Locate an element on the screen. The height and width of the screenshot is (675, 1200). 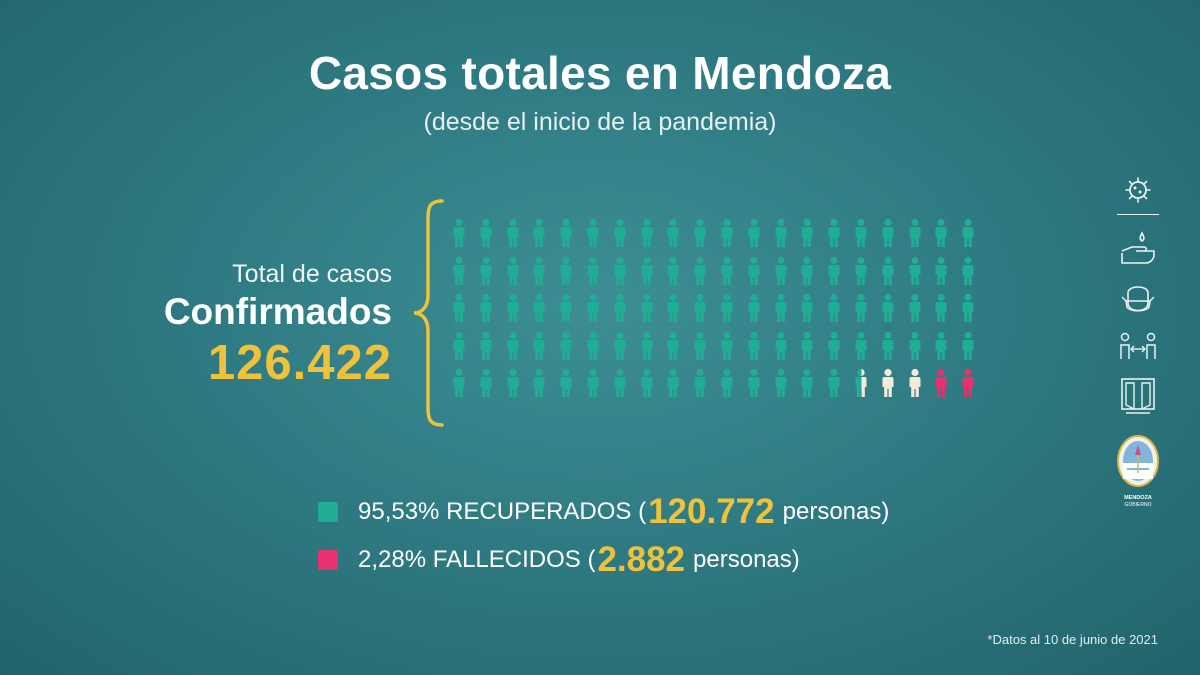
legend-recovered: 95,53% RECUPERADOS ( 120.772 personas) is located at coordinates (603, 512).